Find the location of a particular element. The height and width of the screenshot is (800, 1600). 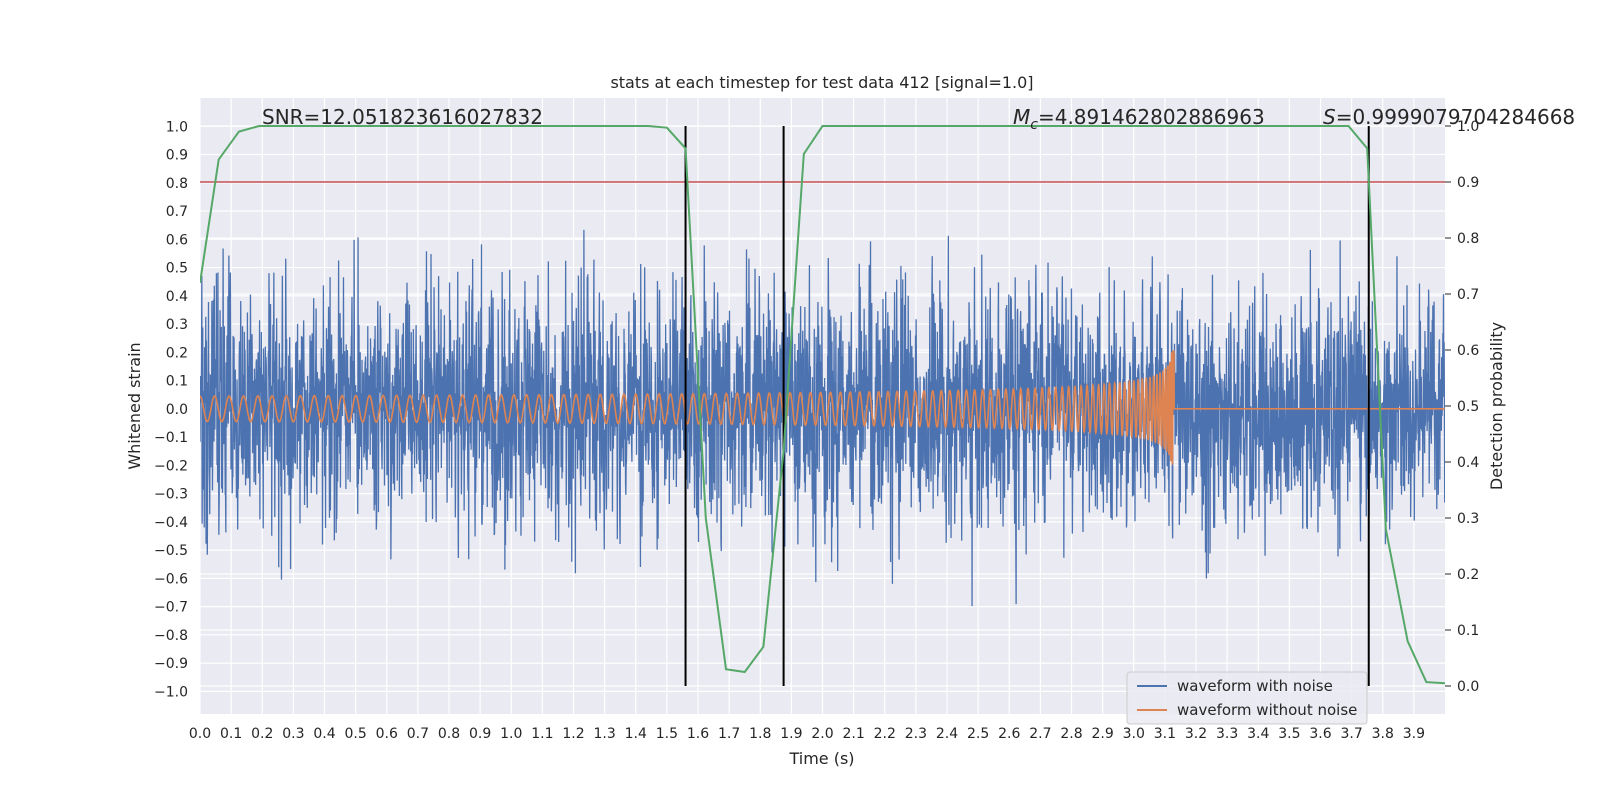

y2-axis-label: Detection probability is located at coordinates (1496, 406).